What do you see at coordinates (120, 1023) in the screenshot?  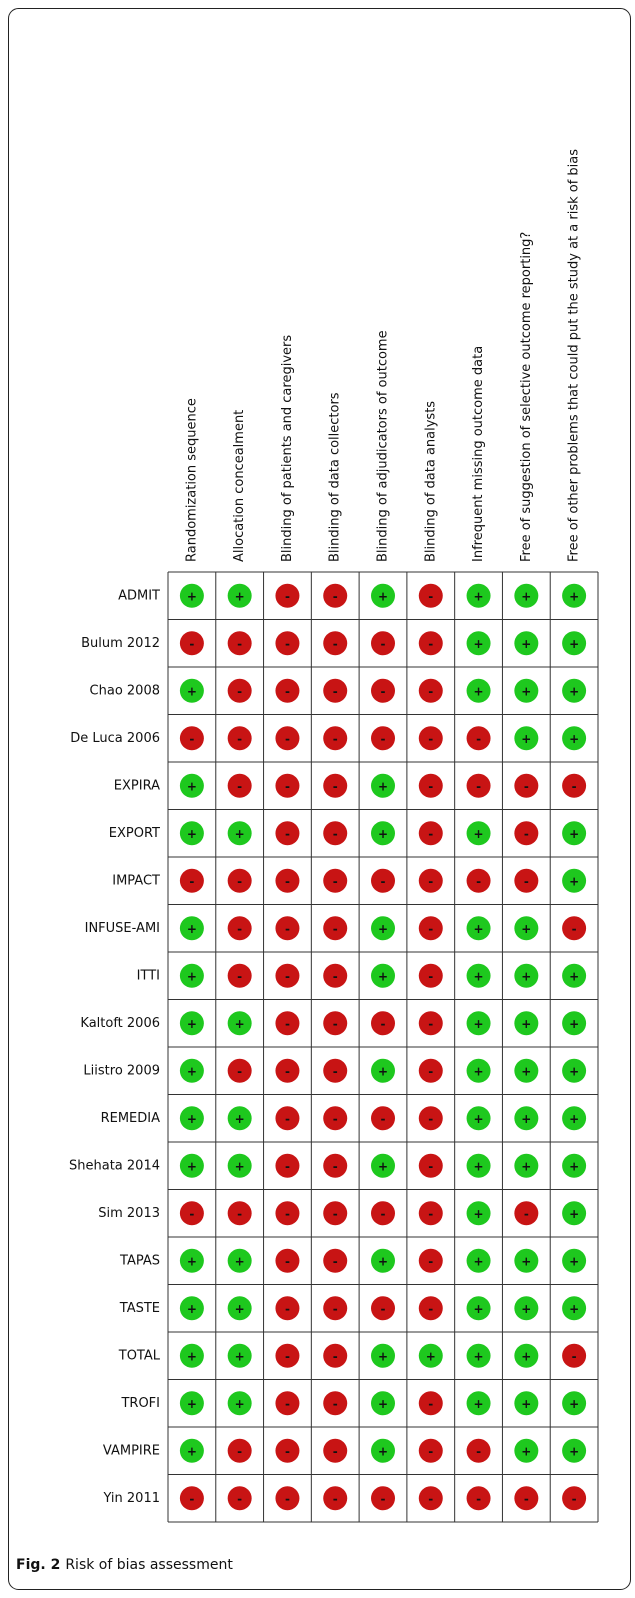 I see `study-label: Kaltoft 2006` at bounding box center [120, 1023].